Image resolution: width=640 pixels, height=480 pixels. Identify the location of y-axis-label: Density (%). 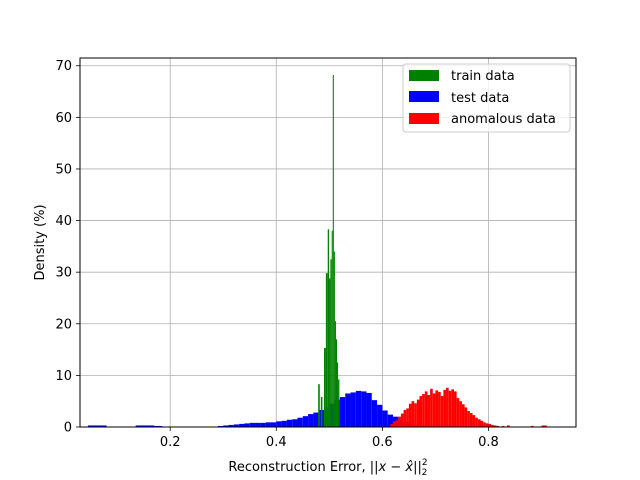
(40, 242).